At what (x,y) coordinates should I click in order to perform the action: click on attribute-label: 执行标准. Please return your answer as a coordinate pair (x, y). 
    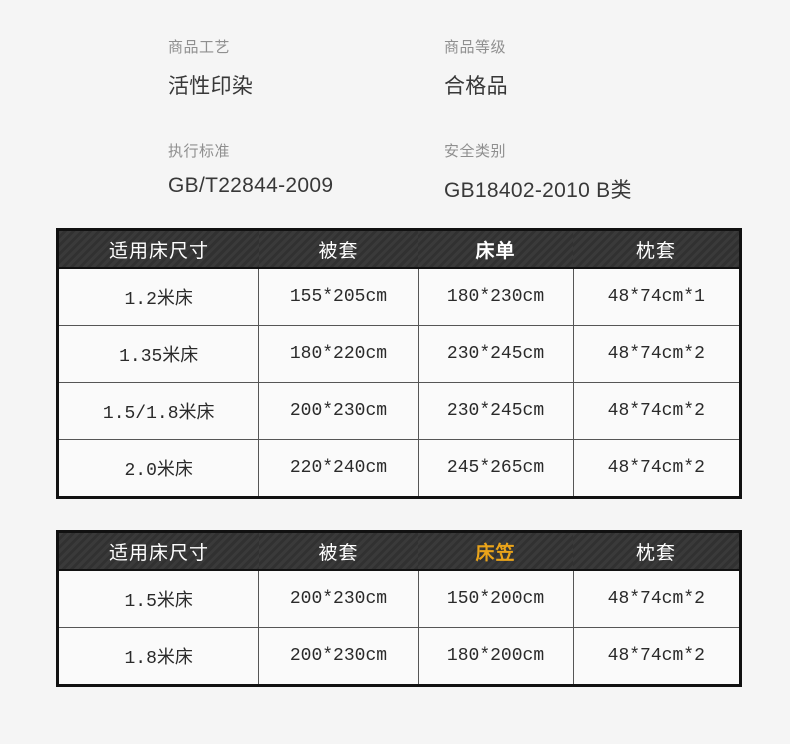
    Looking at the image, I should click on (199, 151).